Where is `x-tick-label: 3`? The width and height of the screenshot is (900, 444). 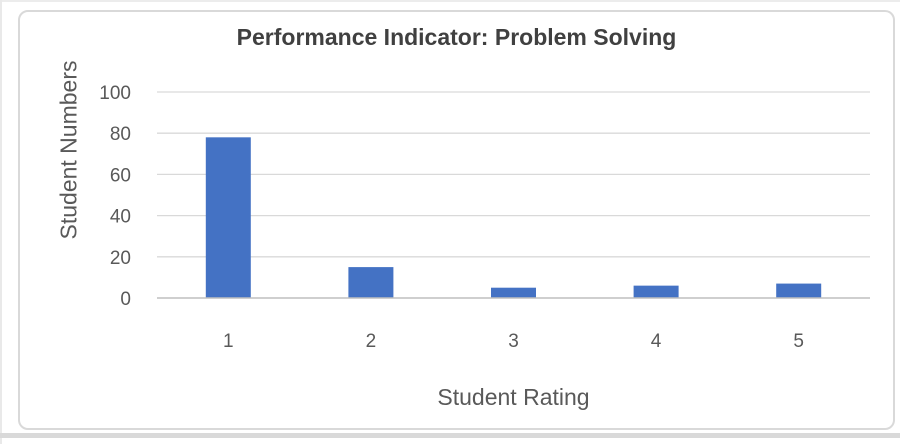 x-tick-label: 3 is located at coordinates (513, 341).